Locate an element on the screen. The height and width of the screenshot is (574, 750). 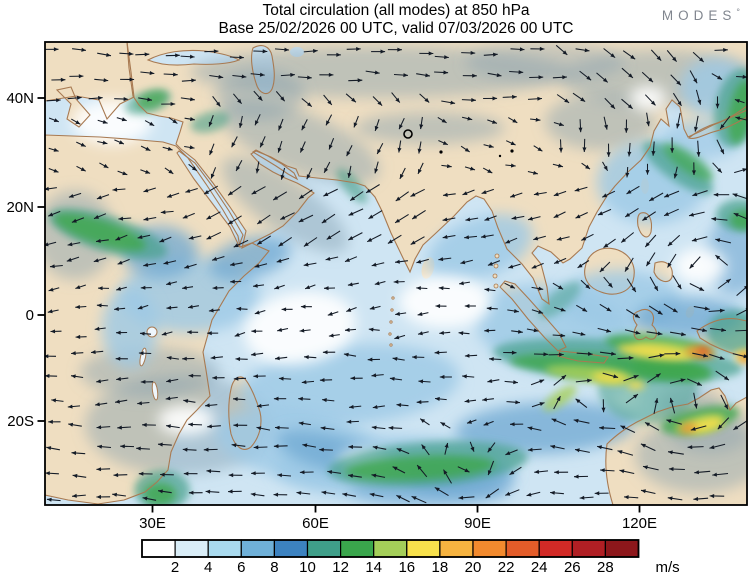
colorbar-tick-label: 12 is located at coordinates (340, 566).